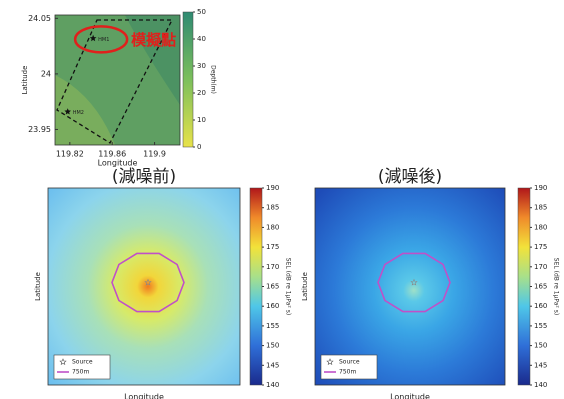 Image resolution: width=564 pixels, height=399 pixels. I want to click on axes-frame, so click(117, 80).